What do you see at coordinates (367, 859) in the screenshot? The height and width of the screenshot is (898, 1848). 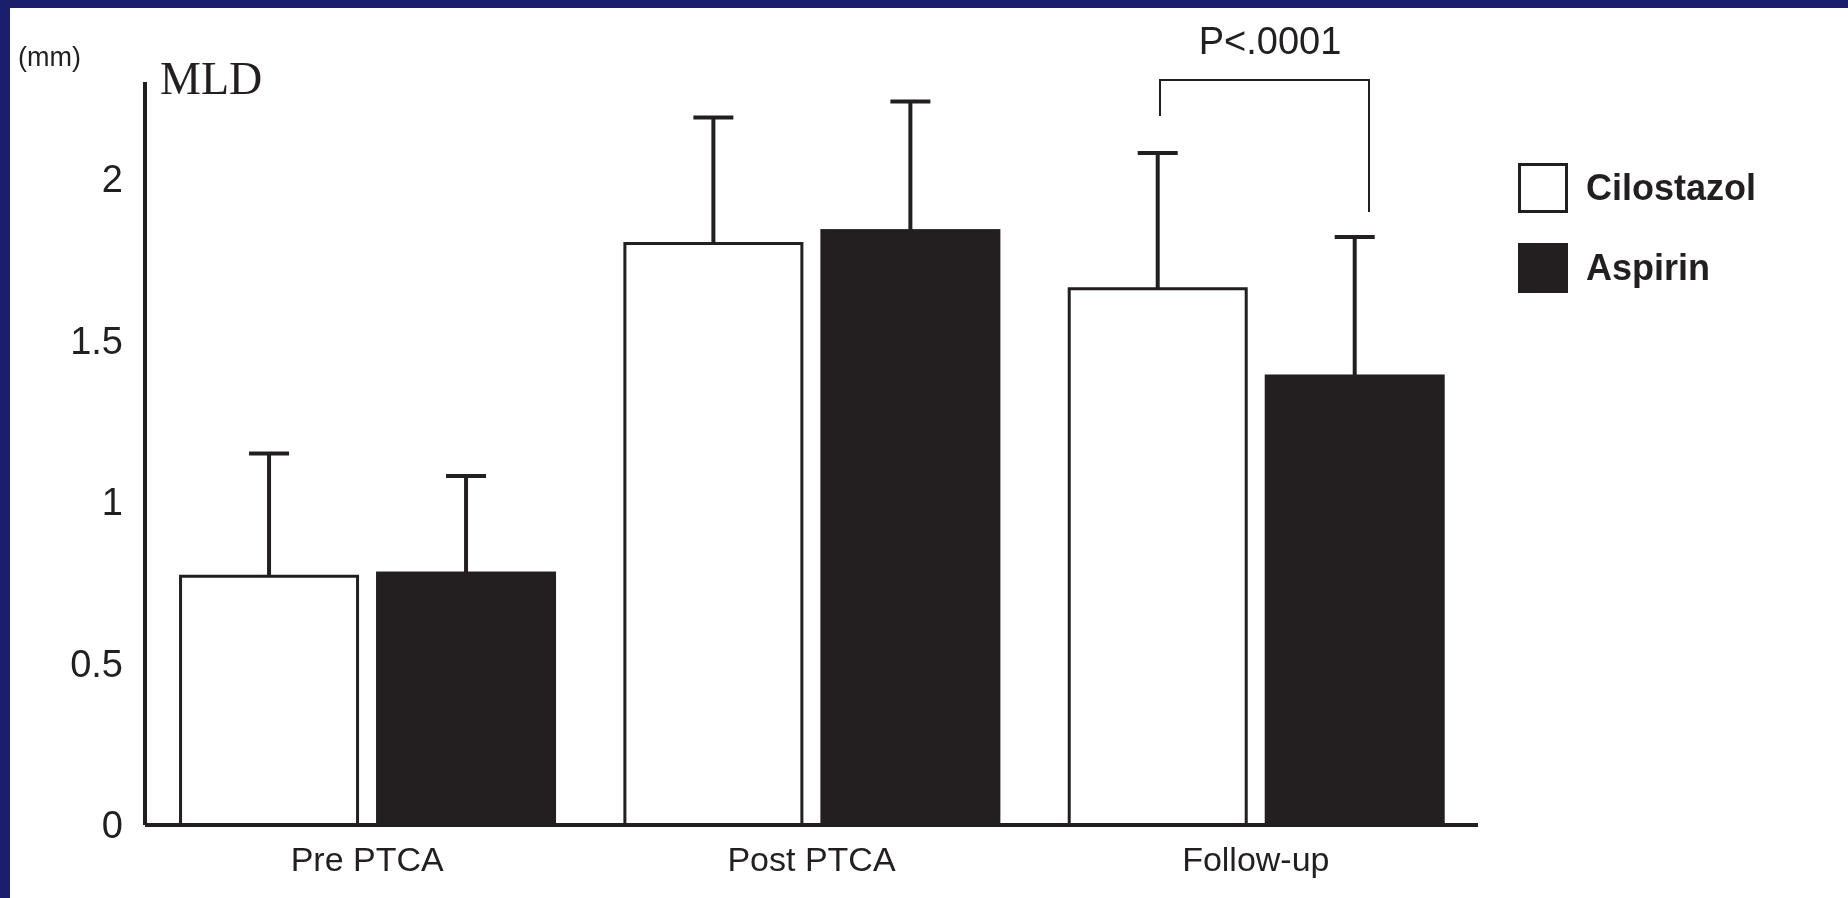 I see `x-tick-label: Pre PTCA` at bounding box center [367, 859].